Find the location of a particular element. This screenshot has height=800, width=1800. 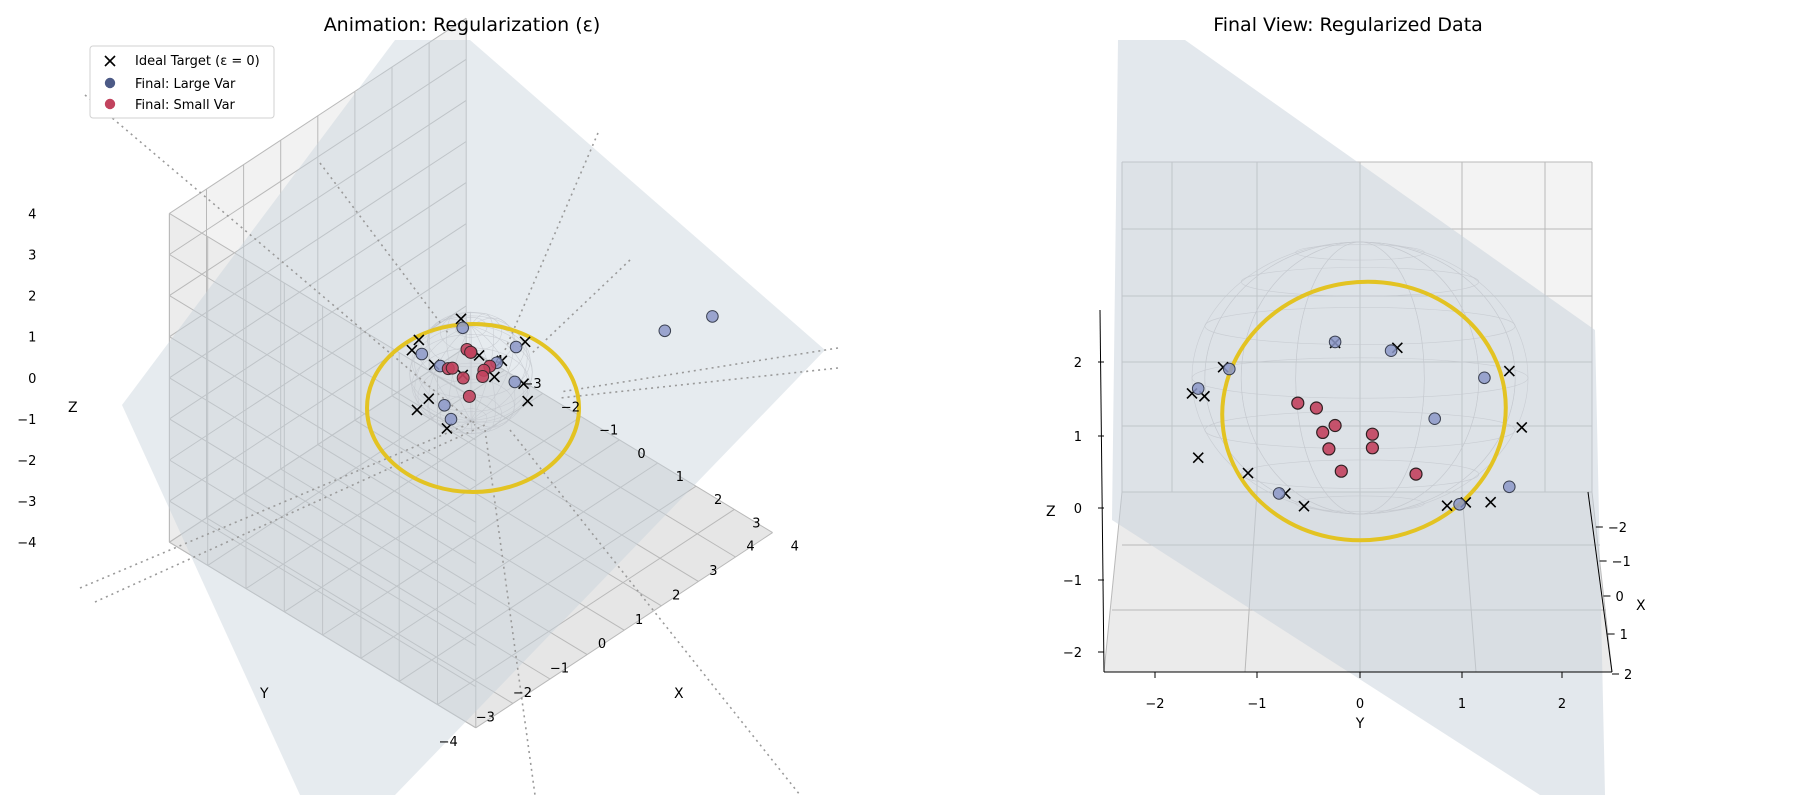

legend-marker-large-var is located at coordinates (110, 83).